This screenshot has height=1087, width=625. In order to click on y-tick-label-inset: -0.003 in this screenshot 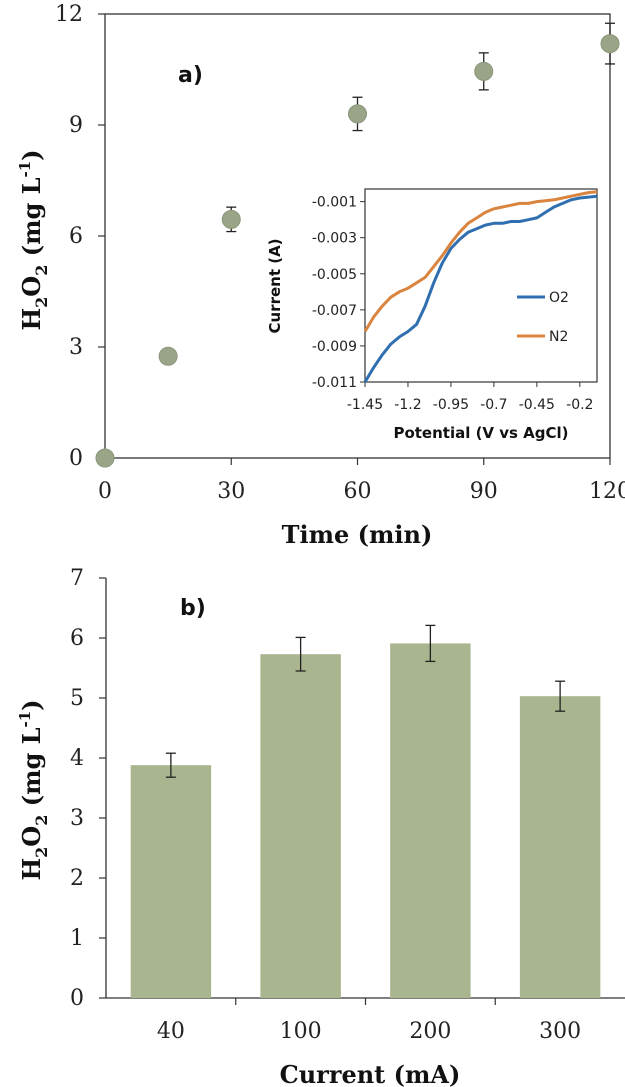, I will do `click(334, 239)`.